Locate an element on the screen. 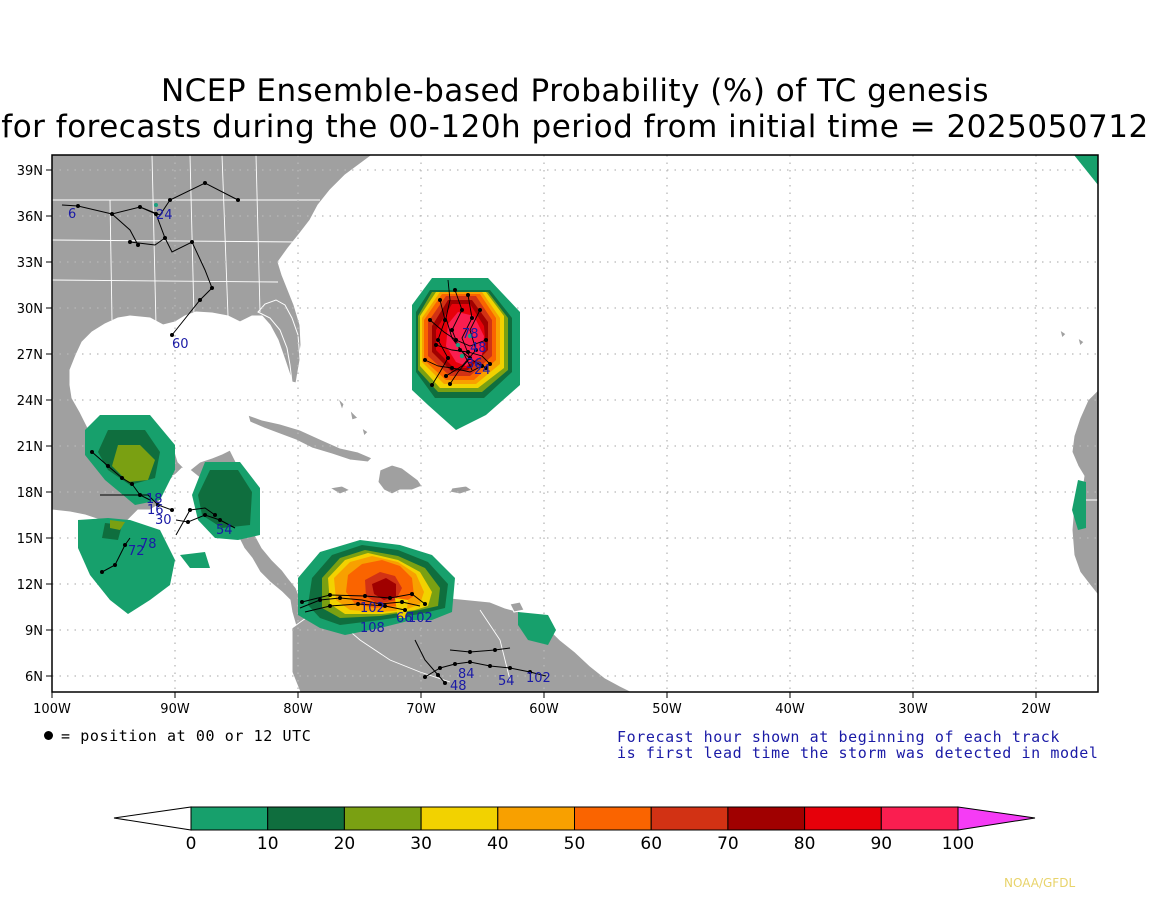 The width and height of the screenshot is (1150, 924). lon-label: 70W is located at coordinates (421, 709).